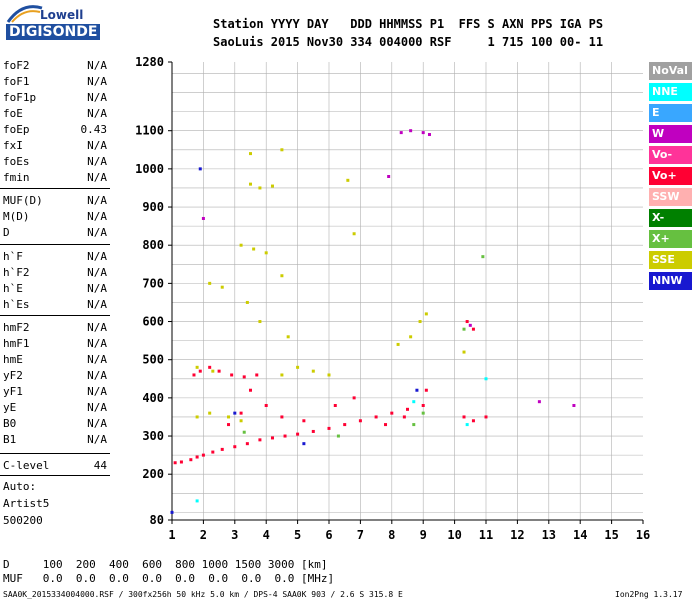 Image resolution: width=700 pixels, height=600 pixels. I want to click on logo-swoosh, so click(24, 14).